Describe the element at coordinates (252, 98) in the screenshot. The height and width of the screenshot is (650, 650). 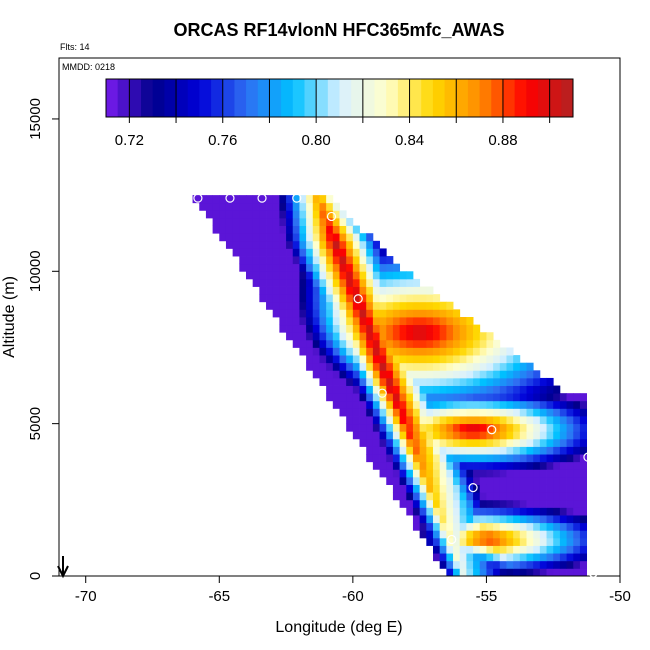
I see `colorbar-segment` at that location.